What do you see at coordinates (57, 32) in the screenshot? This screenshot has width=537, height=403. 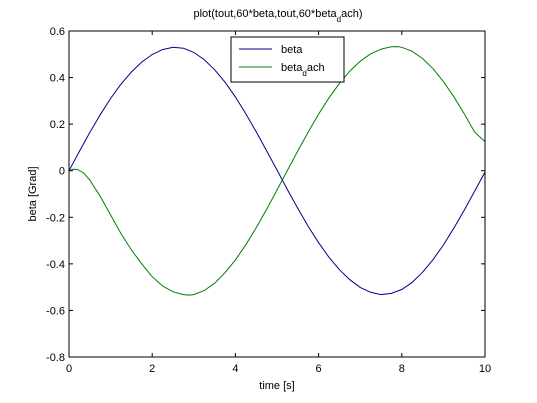 I see `y-tick-label: 0.6` at bounding box center [57, 32].